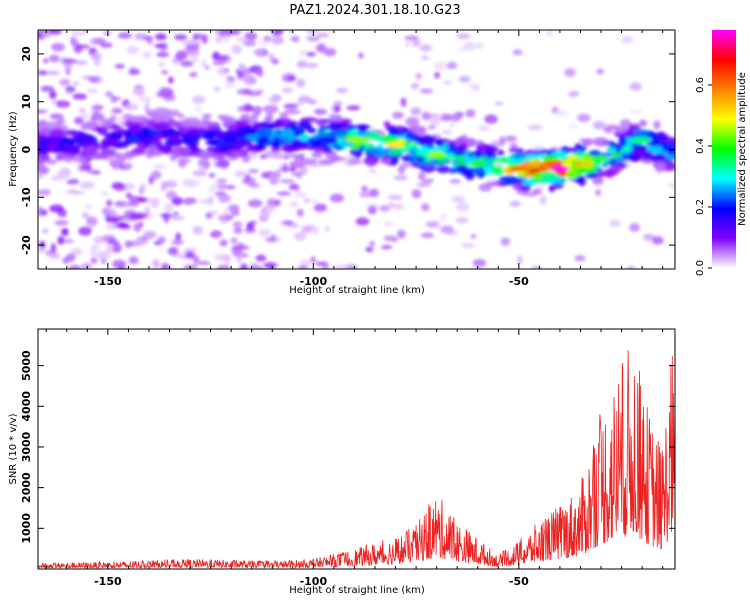  What do you see at coordinates (26, 487) in the screenshot?
I see `snr-y-tick-label: 2000` at bounding box center [26, 487].